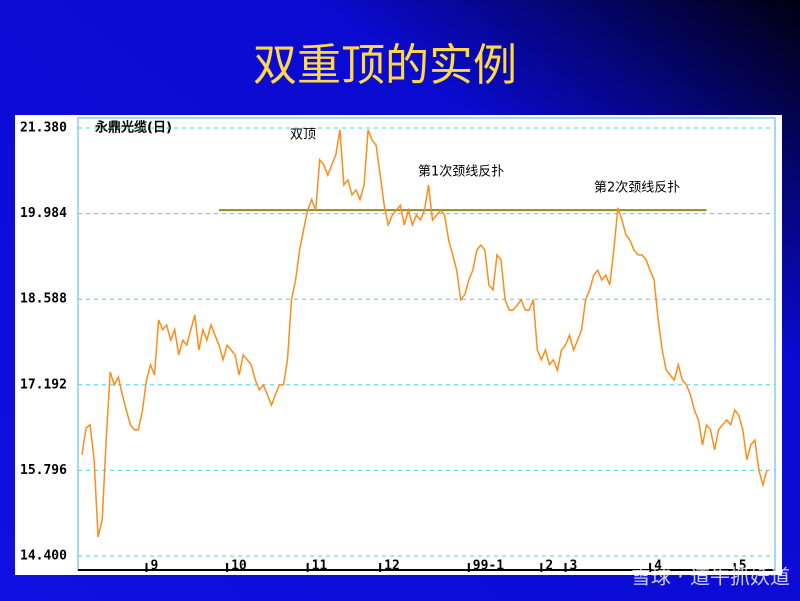 This screenshot has height=601, width=800. I want to click on y-tick-label: 14.400, so click(43, 556).